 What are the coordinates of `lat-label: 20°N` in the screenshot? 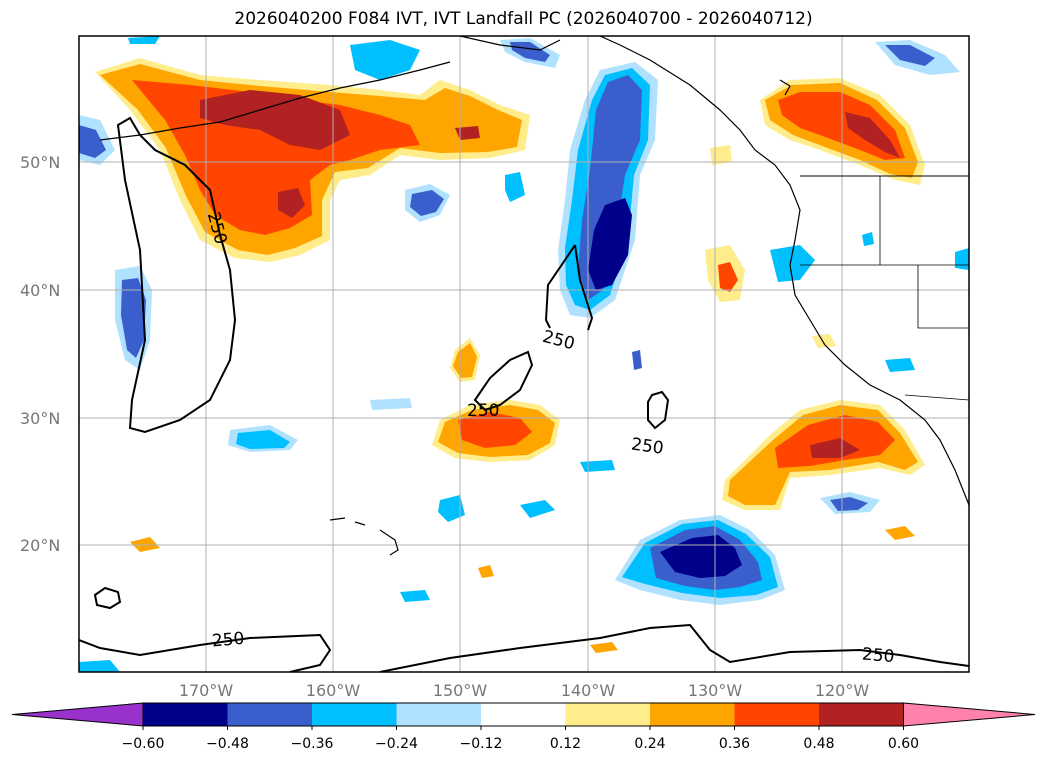 It's located at (40, 545).